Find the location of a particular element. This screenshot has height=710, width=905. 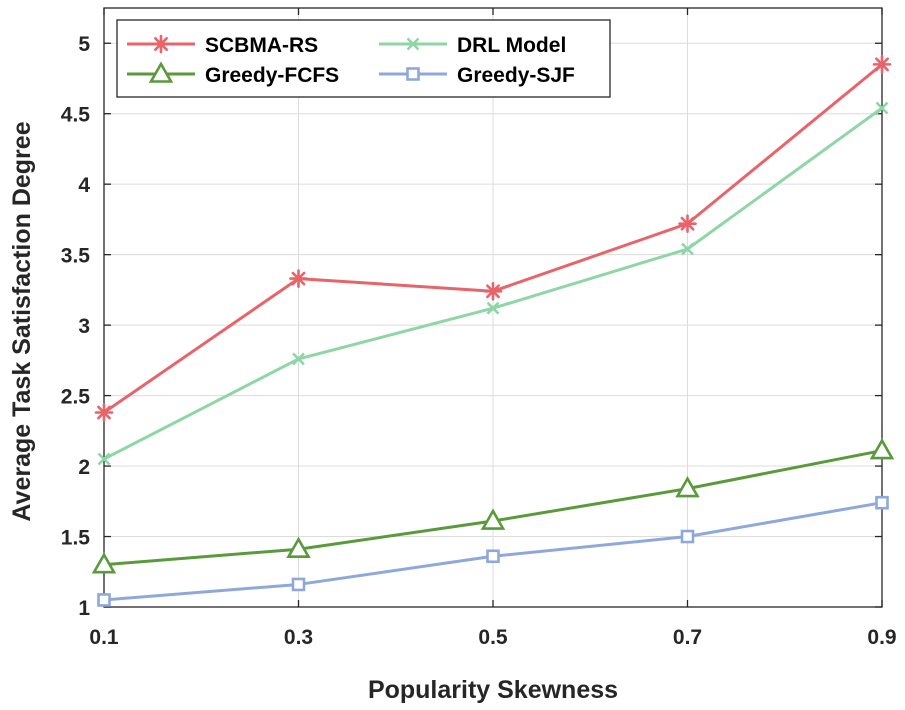

y-tick-label: 1 is located at coordinates (84, 608).